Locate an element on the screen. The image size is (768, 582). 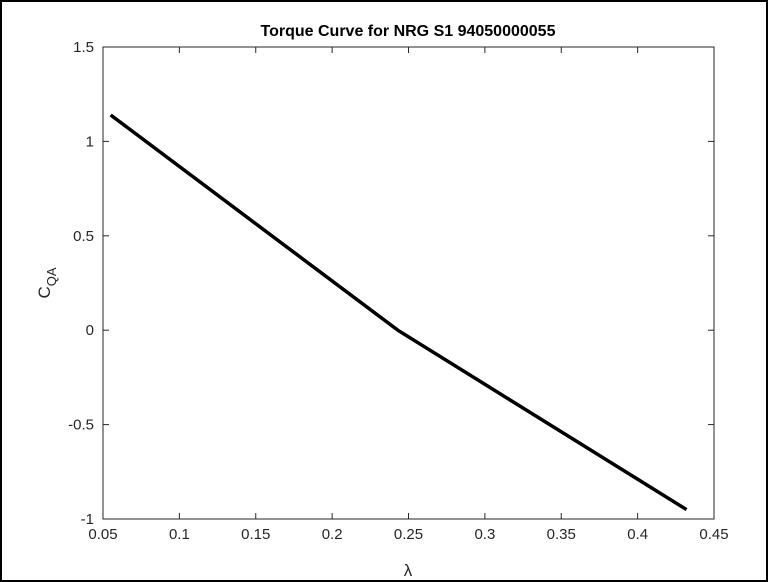
x-tick-label: 0.15 is located at coordinates (255, 534).